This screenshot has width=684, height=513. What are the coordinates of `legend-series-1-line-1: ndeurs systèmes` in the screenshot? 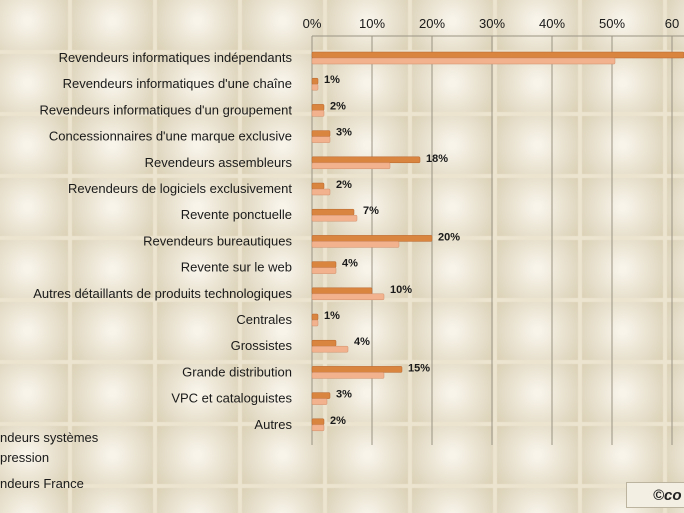 It's located at (49, 437).